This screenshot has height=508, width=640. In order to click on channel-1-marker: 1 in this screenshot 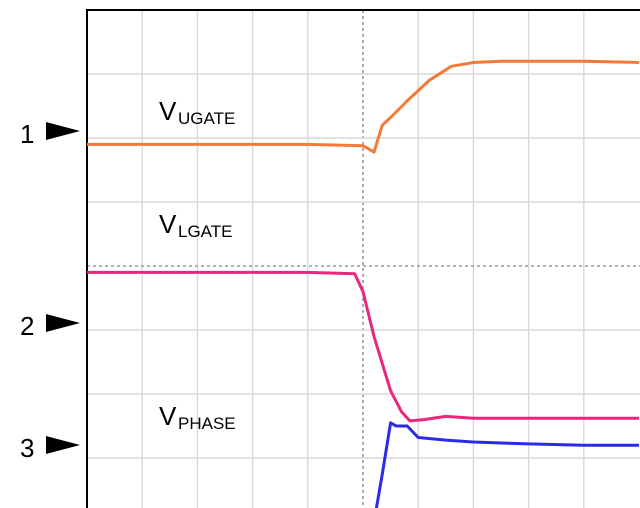, I will do `click(50, 134)`.